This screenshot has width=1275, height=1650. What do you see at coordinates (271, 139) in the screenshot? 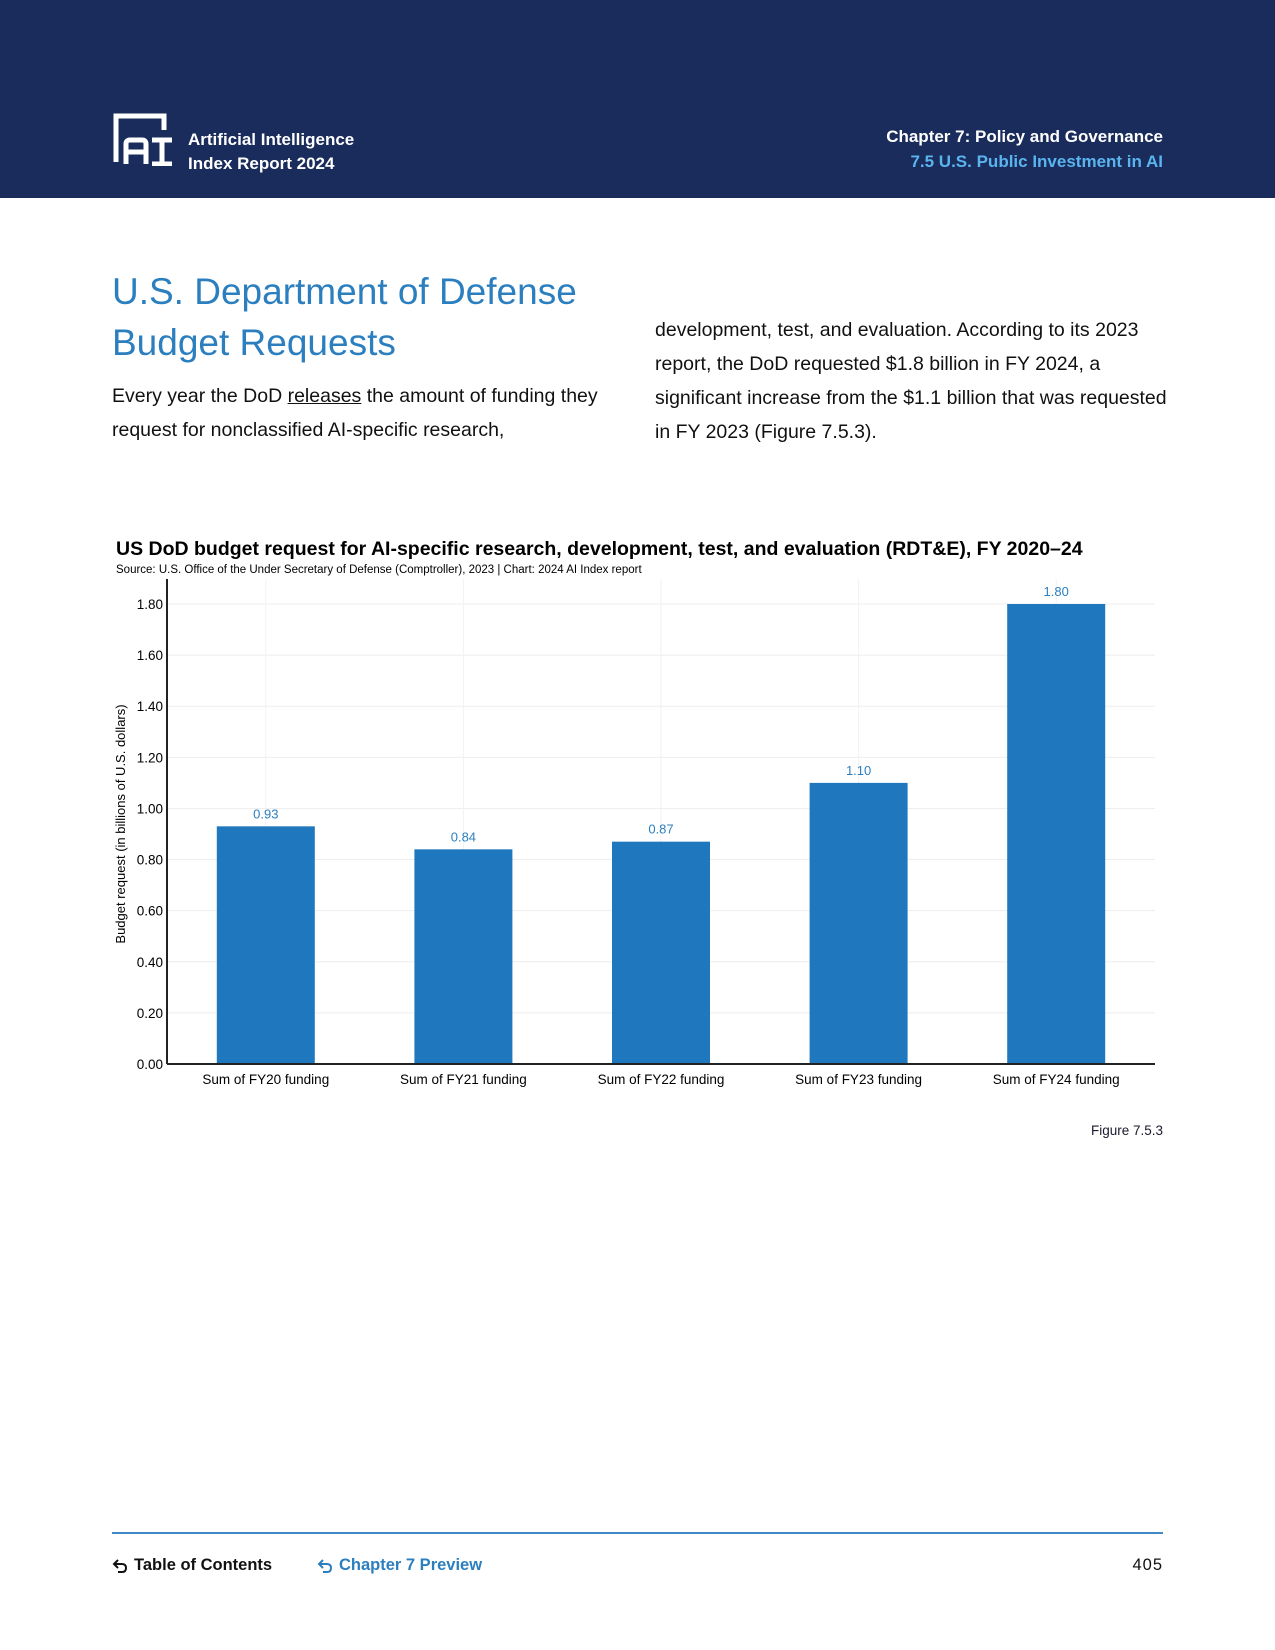
I see `brand-line-1: Artificial Intelligence` at bounding box center [271, 139].